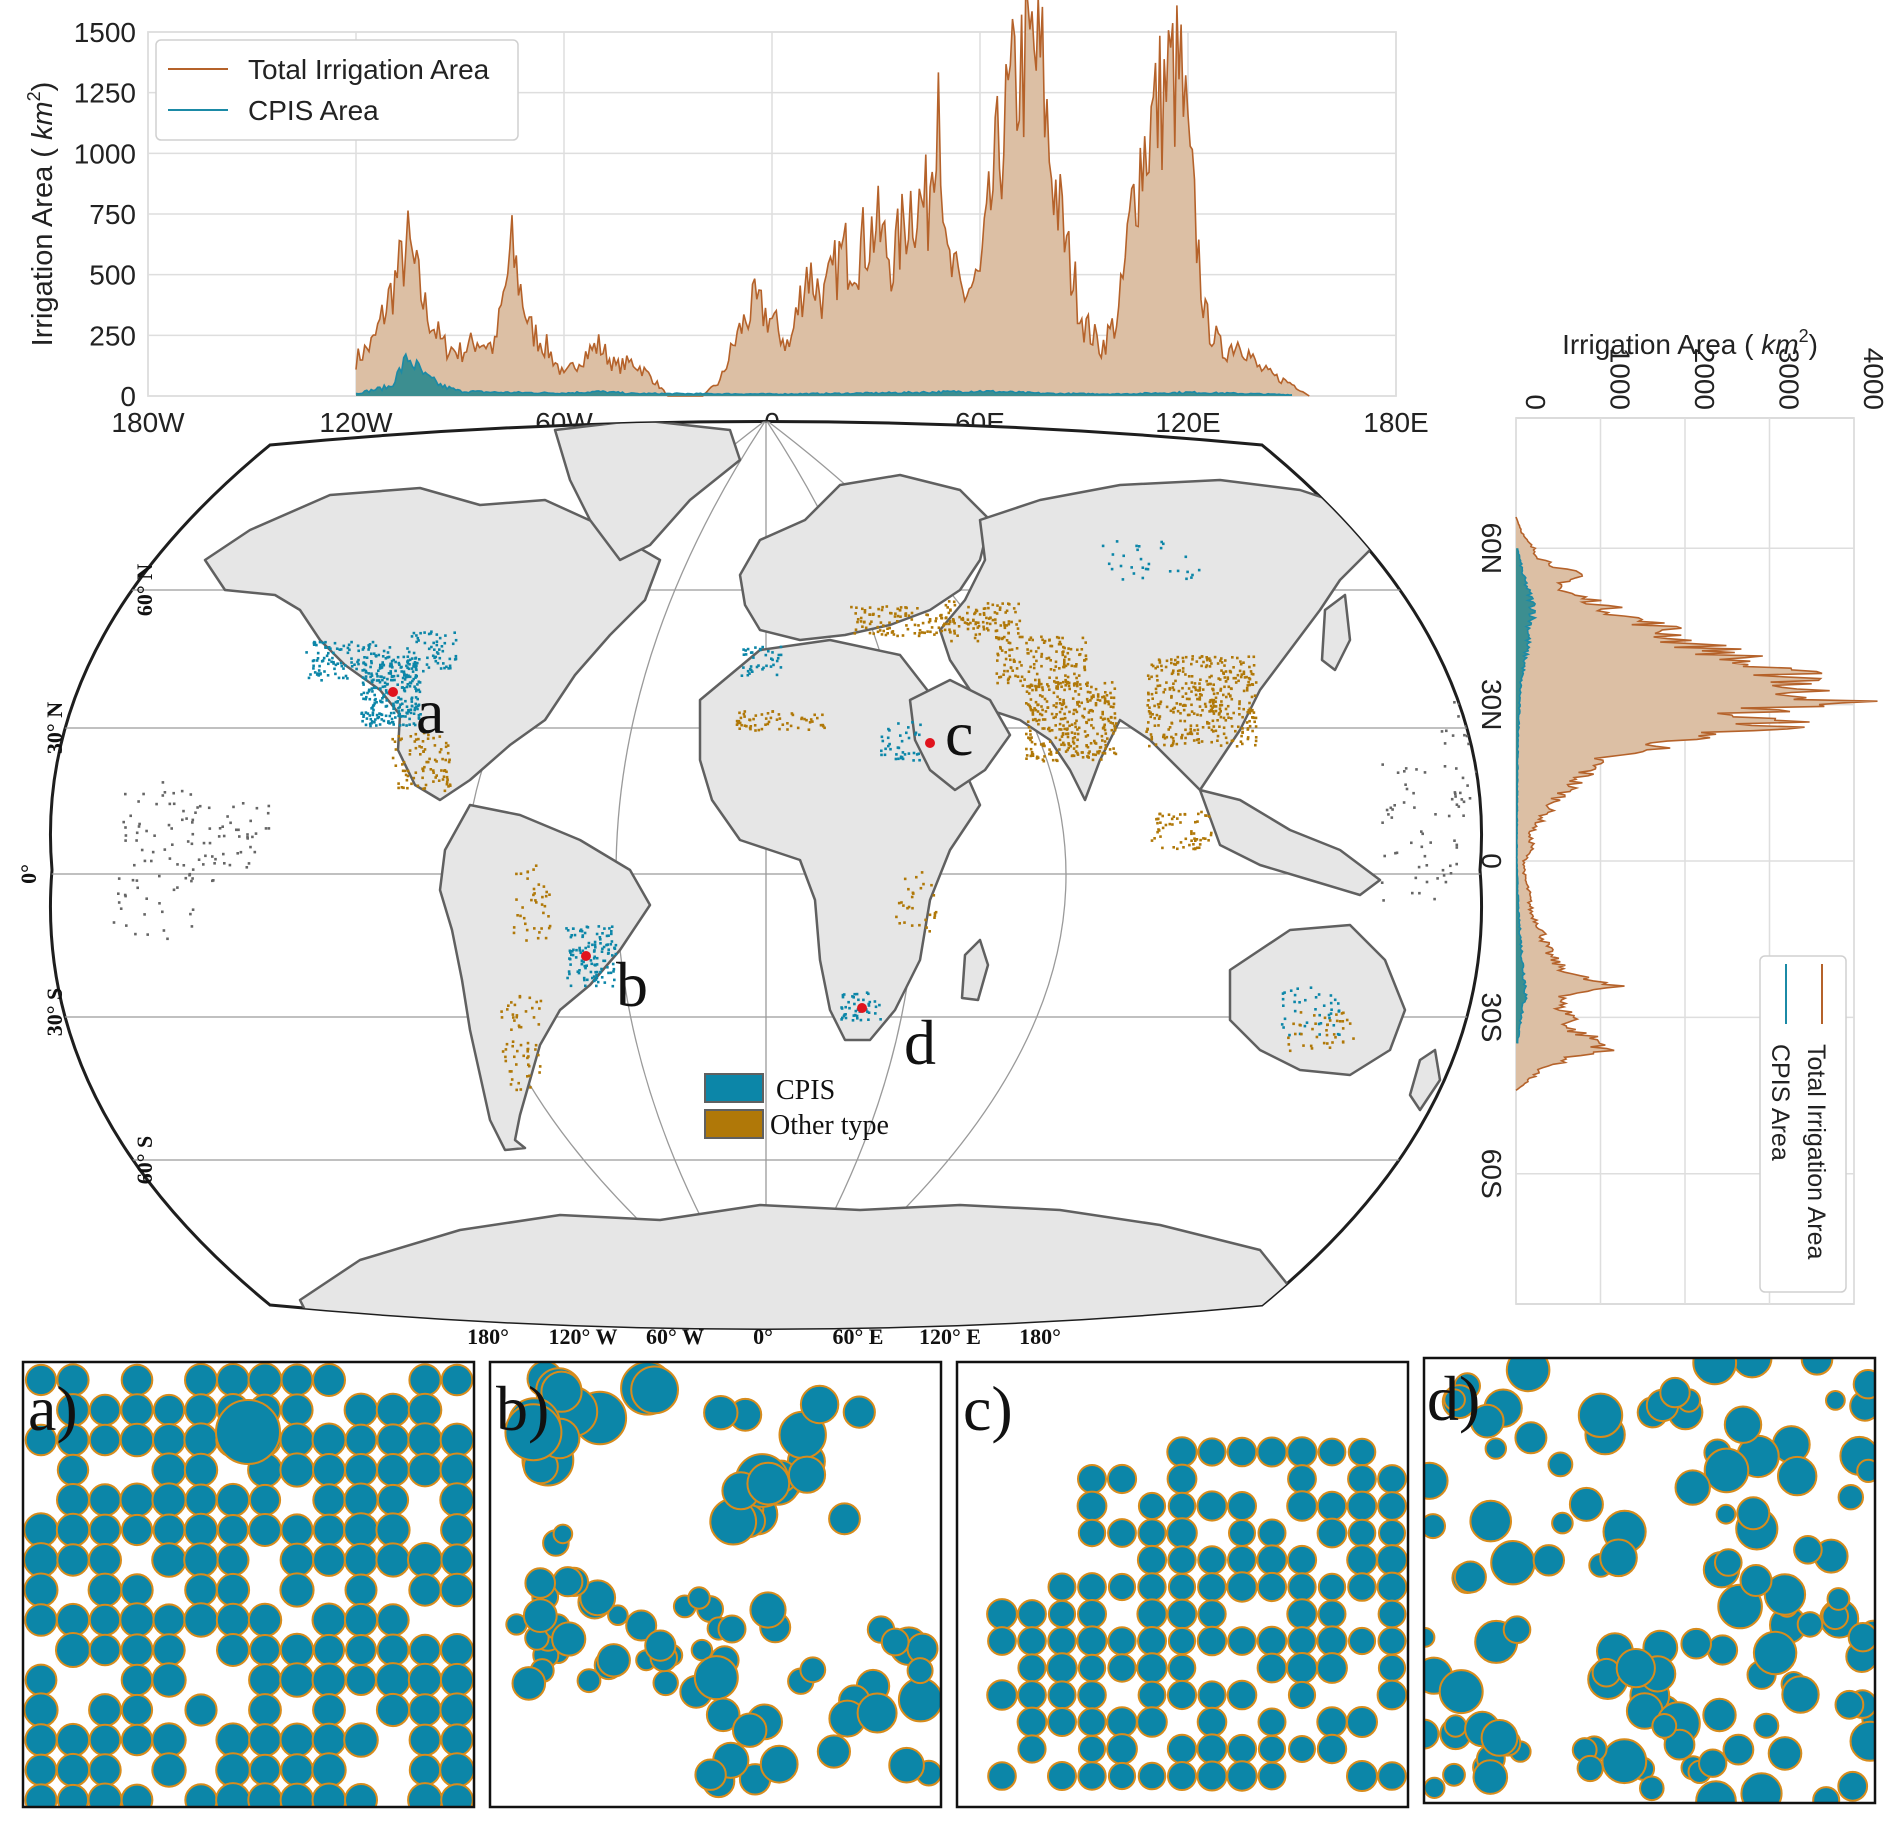 Image resolution: width=1892 pixels, height=1831 pixels. What do you see at coordinates (920, 1042) in the screenshot?
I see `site-label-d: d` at bounding box center [920, 1042].